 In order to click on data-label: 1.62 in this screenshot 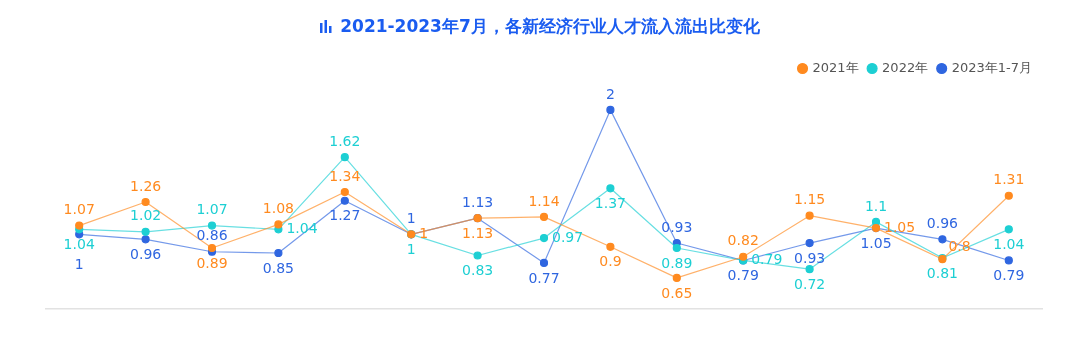, I will do `click(345, 140)`.